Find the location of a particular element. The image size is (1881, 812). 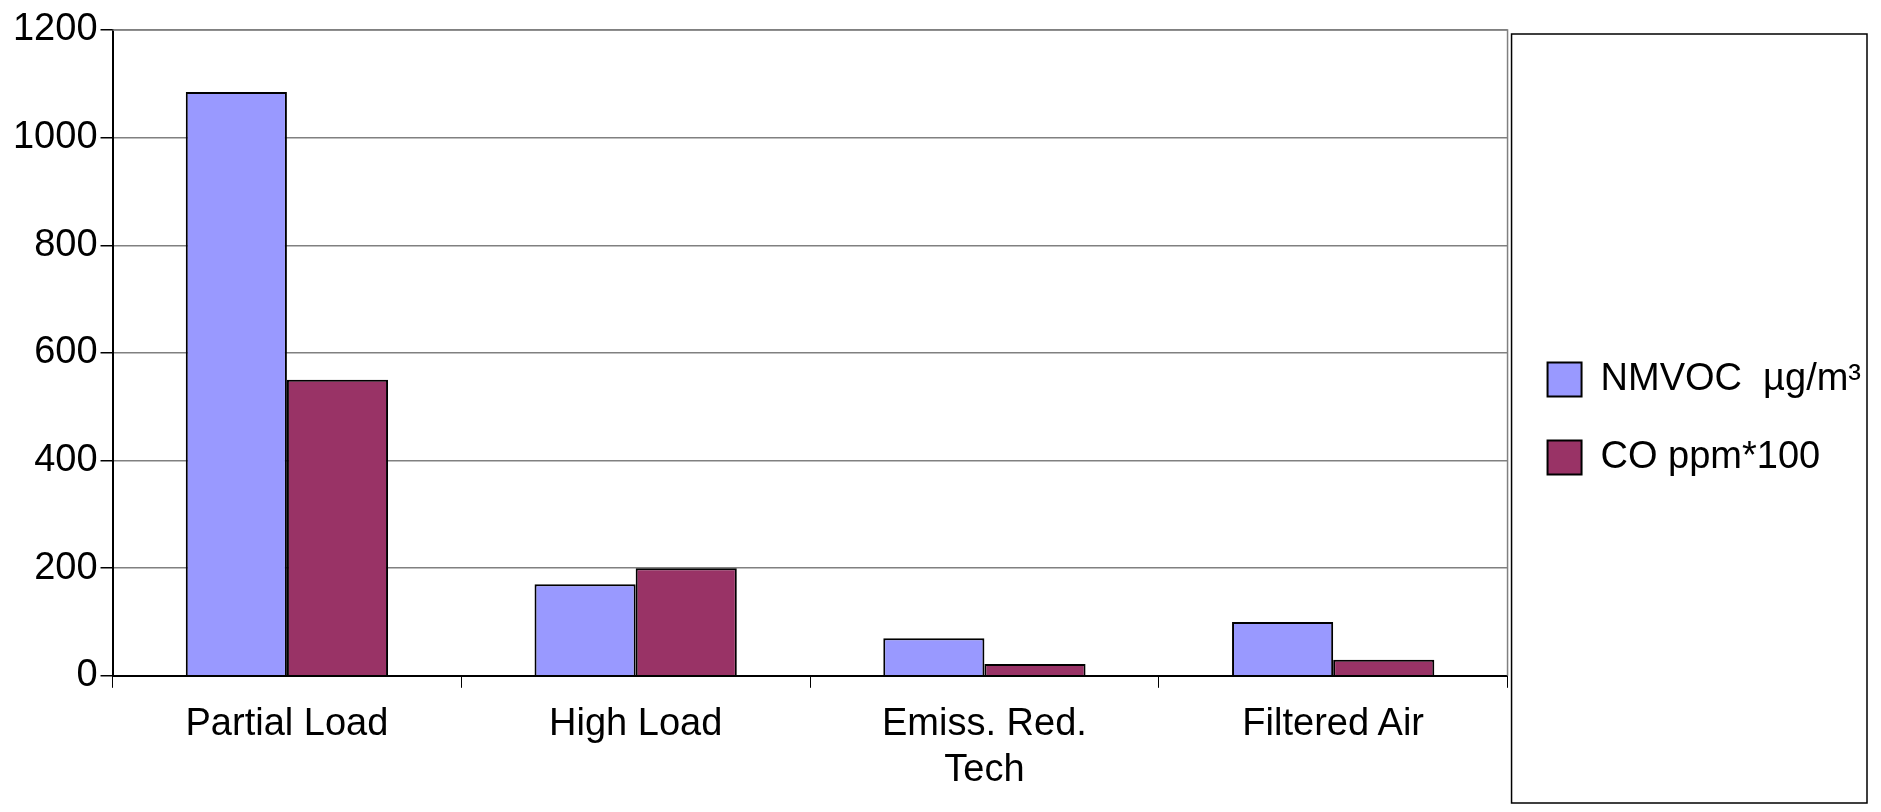

y-tick-label: 400 is located at coordinates (66, 458).